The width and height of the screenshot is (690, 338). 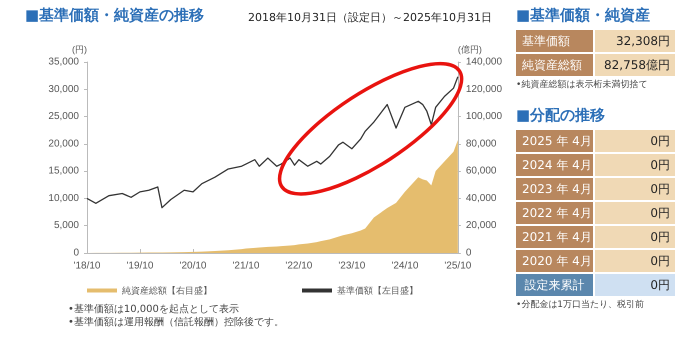 What do you see at coordinates (554, 165) in the screenshot?
I see `text: 2024 年 4月` at bounding box center [554, 165].